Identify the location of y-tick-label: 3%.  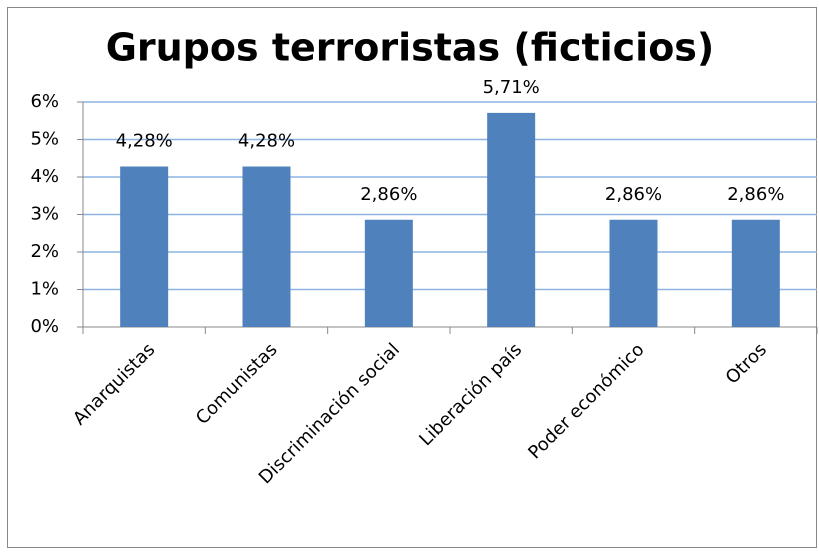
(44, 214).